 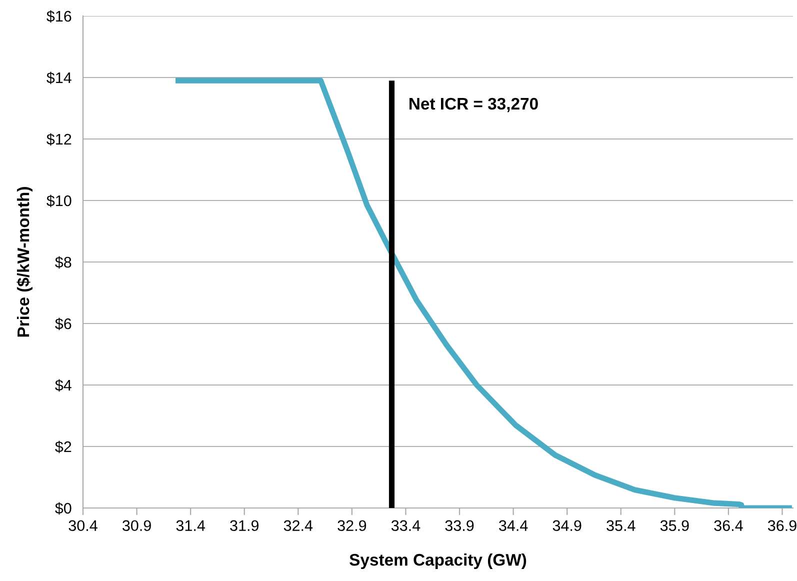 What do you see at coordinates (63, 508) in the screenshot?
I see `y-tick-label: $0` at bounding box center [63, 508].